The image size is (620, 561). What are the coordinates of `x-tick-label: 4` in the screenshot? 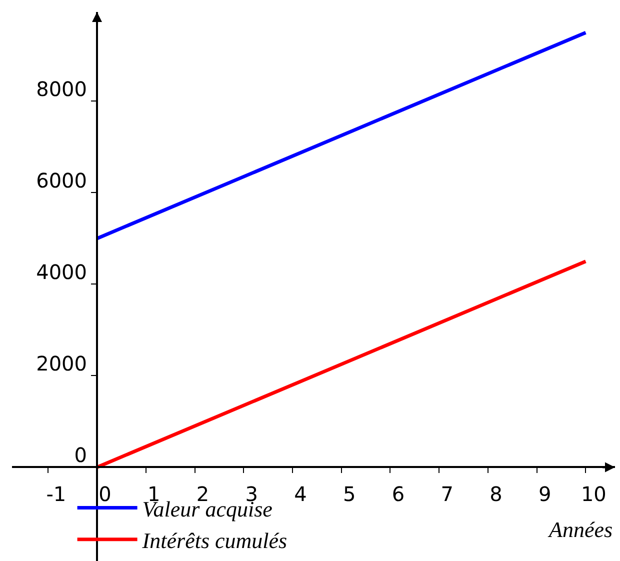 It's located at (300, 494).